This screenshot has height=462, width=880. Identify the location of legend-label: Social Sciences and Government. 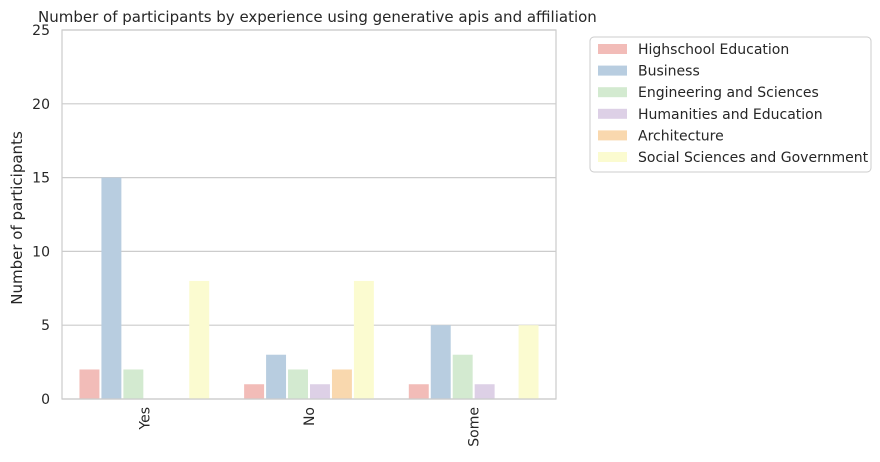
(753, 158).